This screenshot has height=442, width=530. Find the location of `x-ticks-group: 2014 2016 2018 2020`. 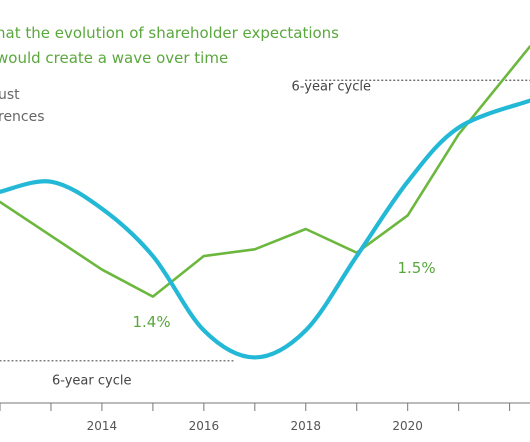

x-ticks-group: 2014 2016 2018 2020 is located at coordinates (255, 418).